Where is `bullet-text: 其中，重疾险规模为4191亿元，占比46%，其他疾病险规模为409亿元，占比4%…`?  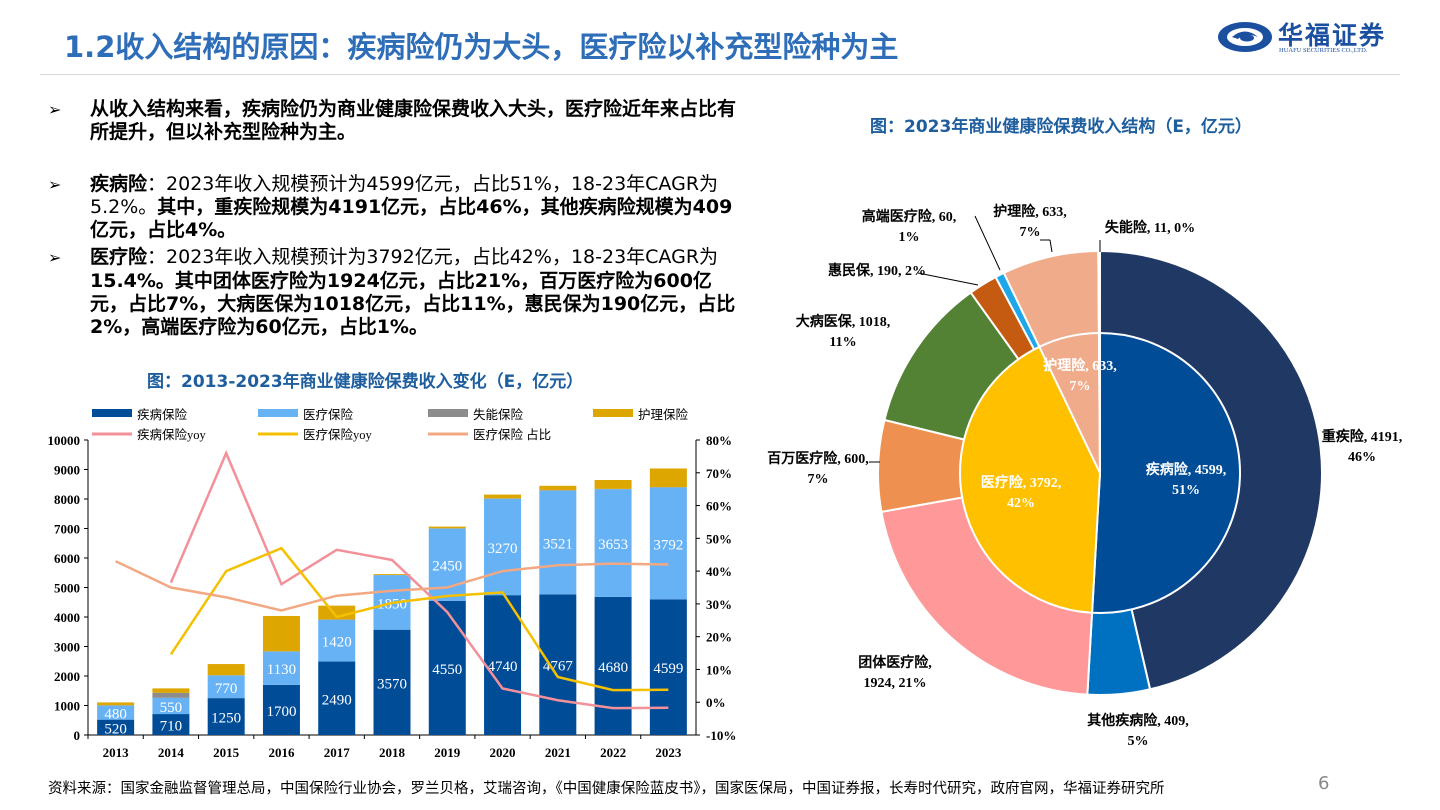
bullet-text: 其中，重疾险规模为4191亿元，占比46%，其他疾病险规模为409亿元，占比4%… is located at coordinates (411, 218).